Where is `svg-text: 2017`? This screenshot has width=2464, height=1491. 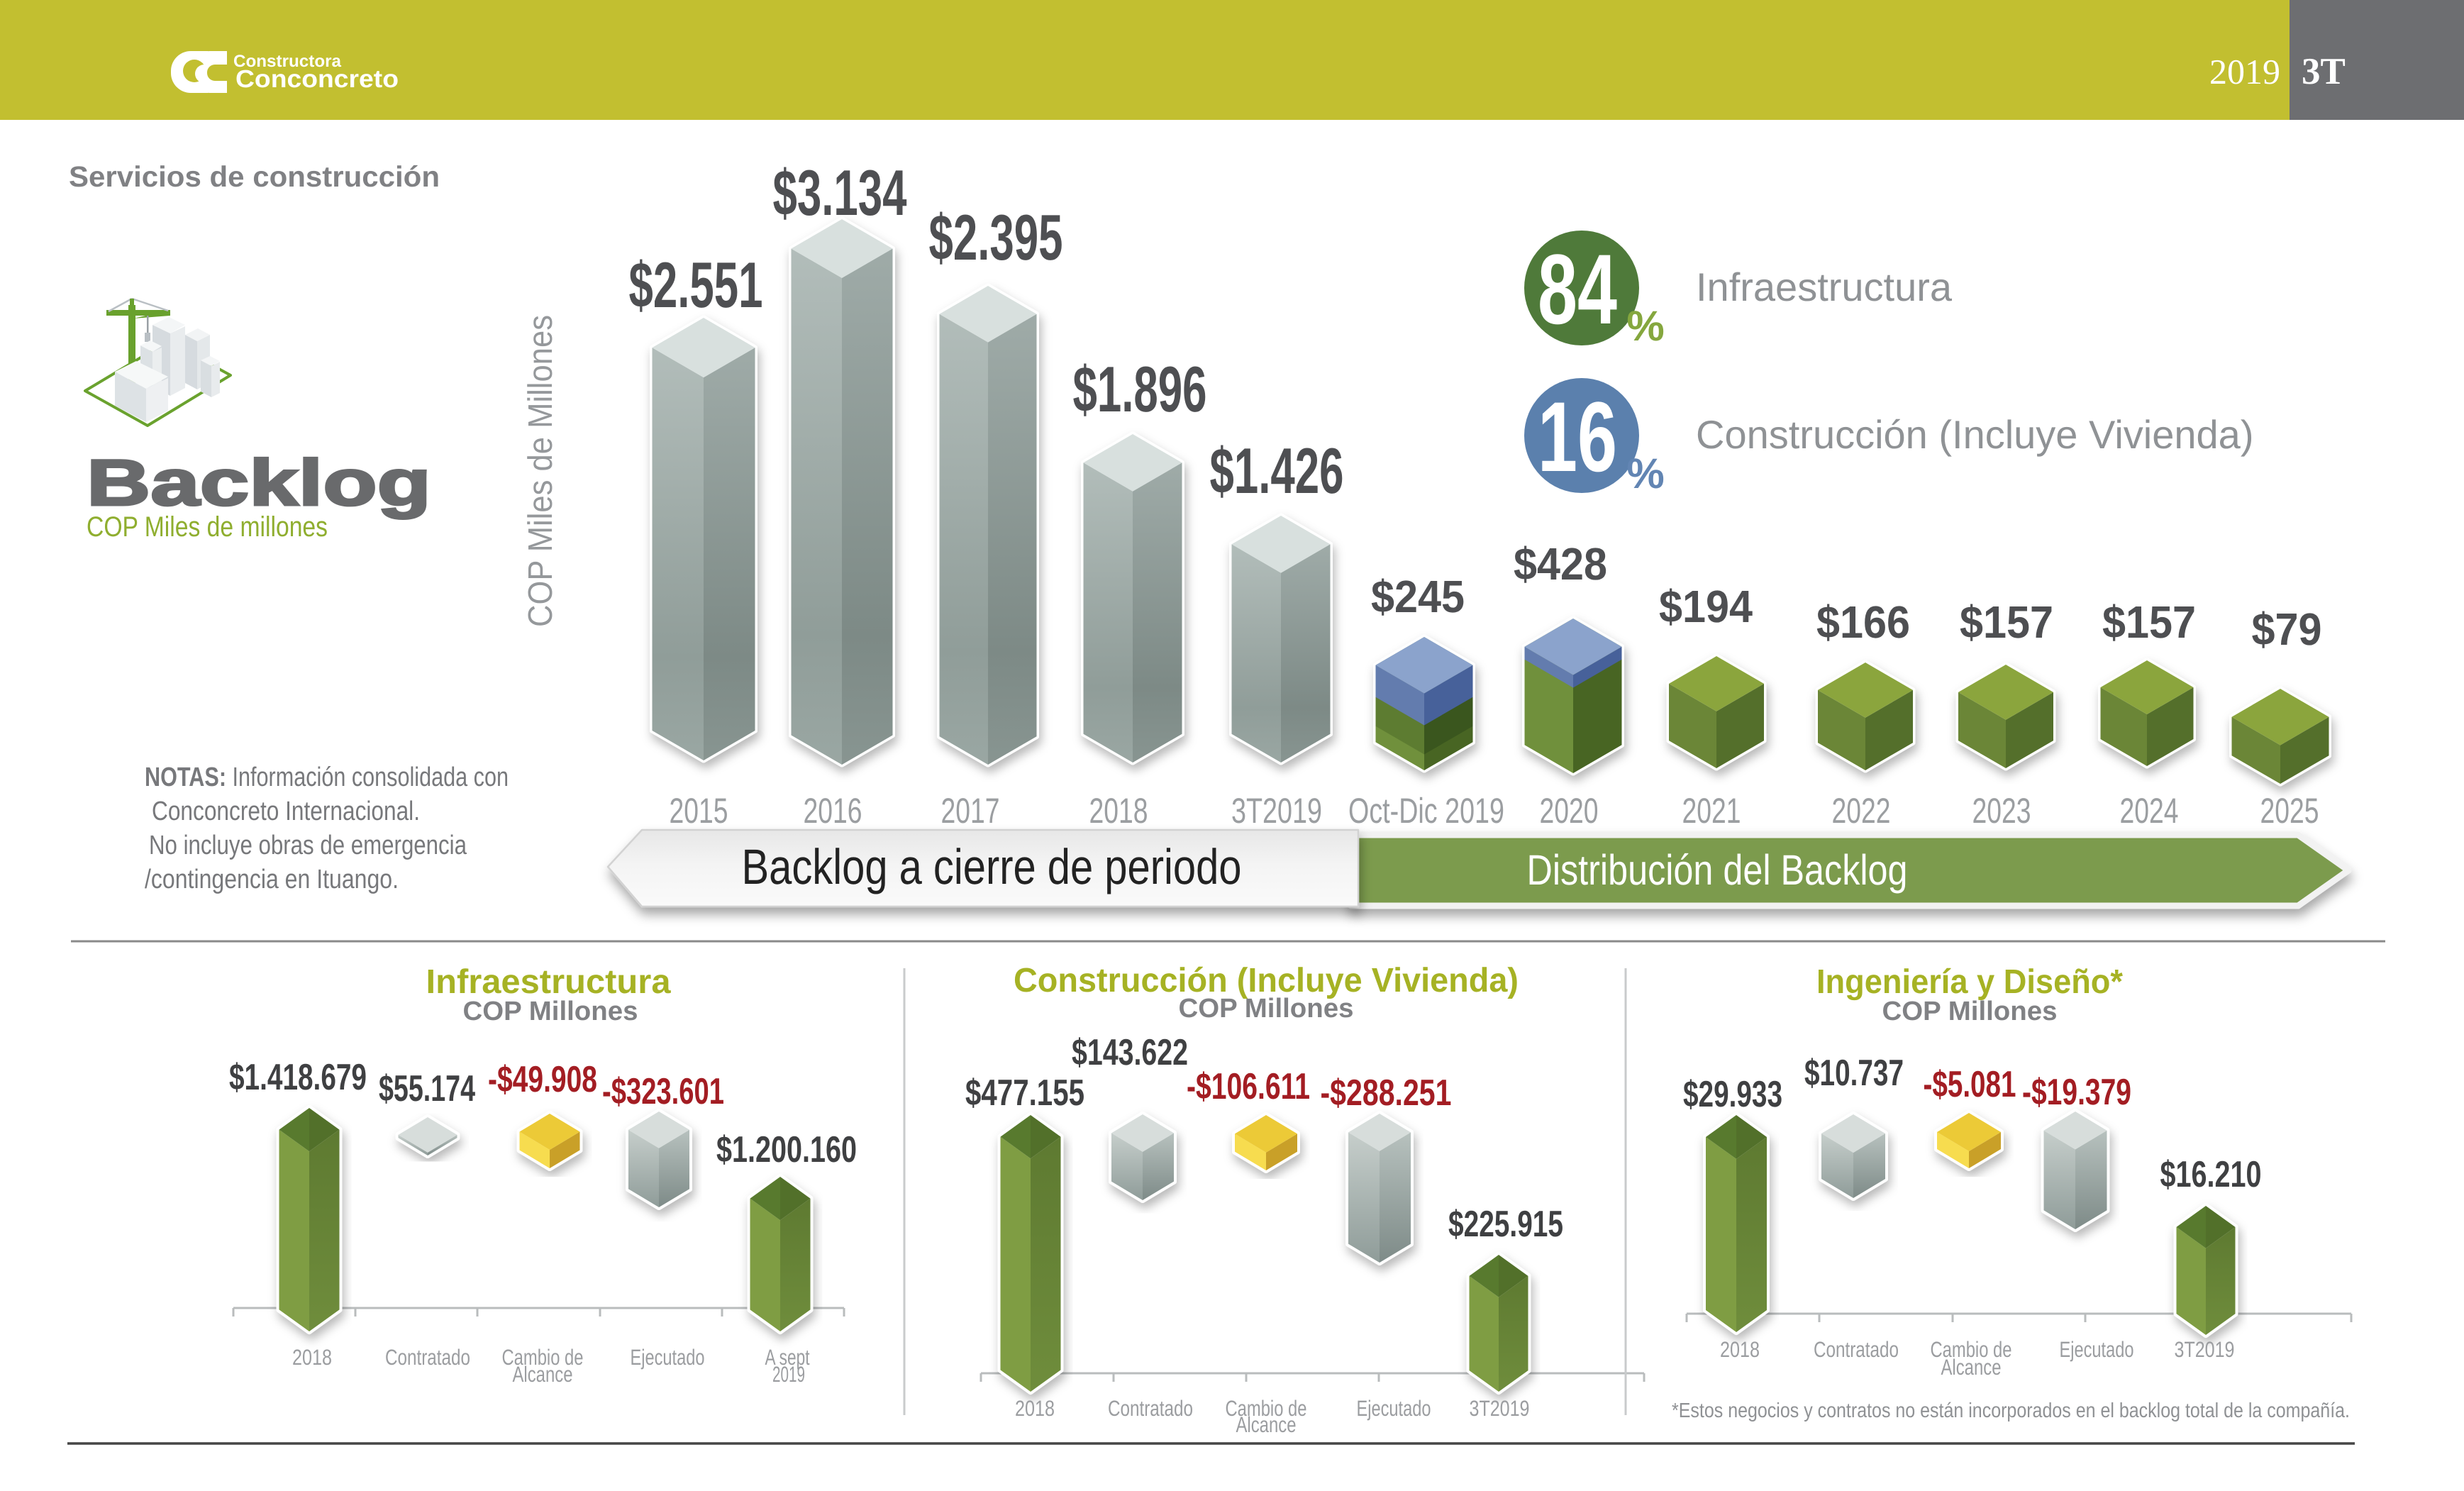
svg-text: 2017 is located at coordinates (971, 811).